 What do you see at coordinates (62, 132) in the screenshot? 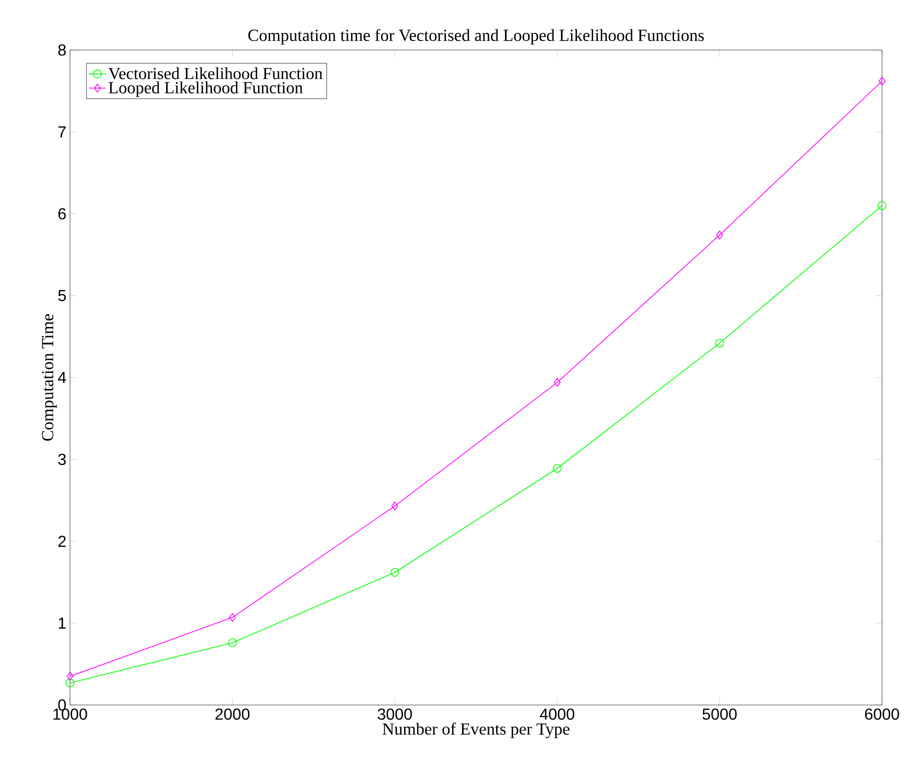
I see `y-tick-label: 7` at bounding box center [62, 132].